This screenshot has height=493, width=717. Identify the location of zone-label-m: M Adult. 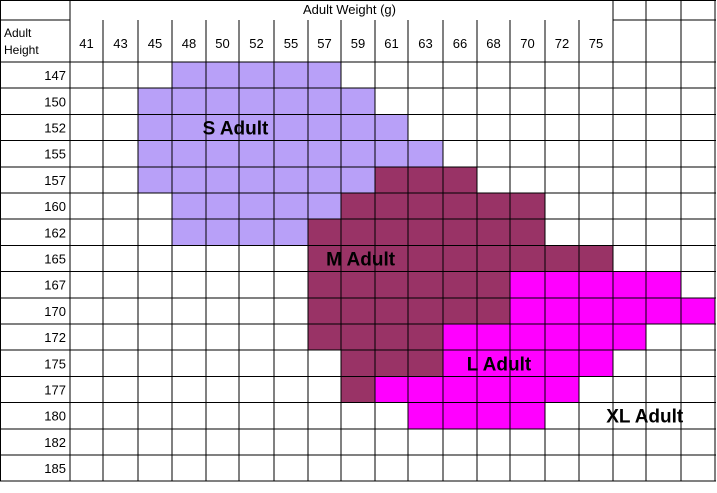
(361, 260).